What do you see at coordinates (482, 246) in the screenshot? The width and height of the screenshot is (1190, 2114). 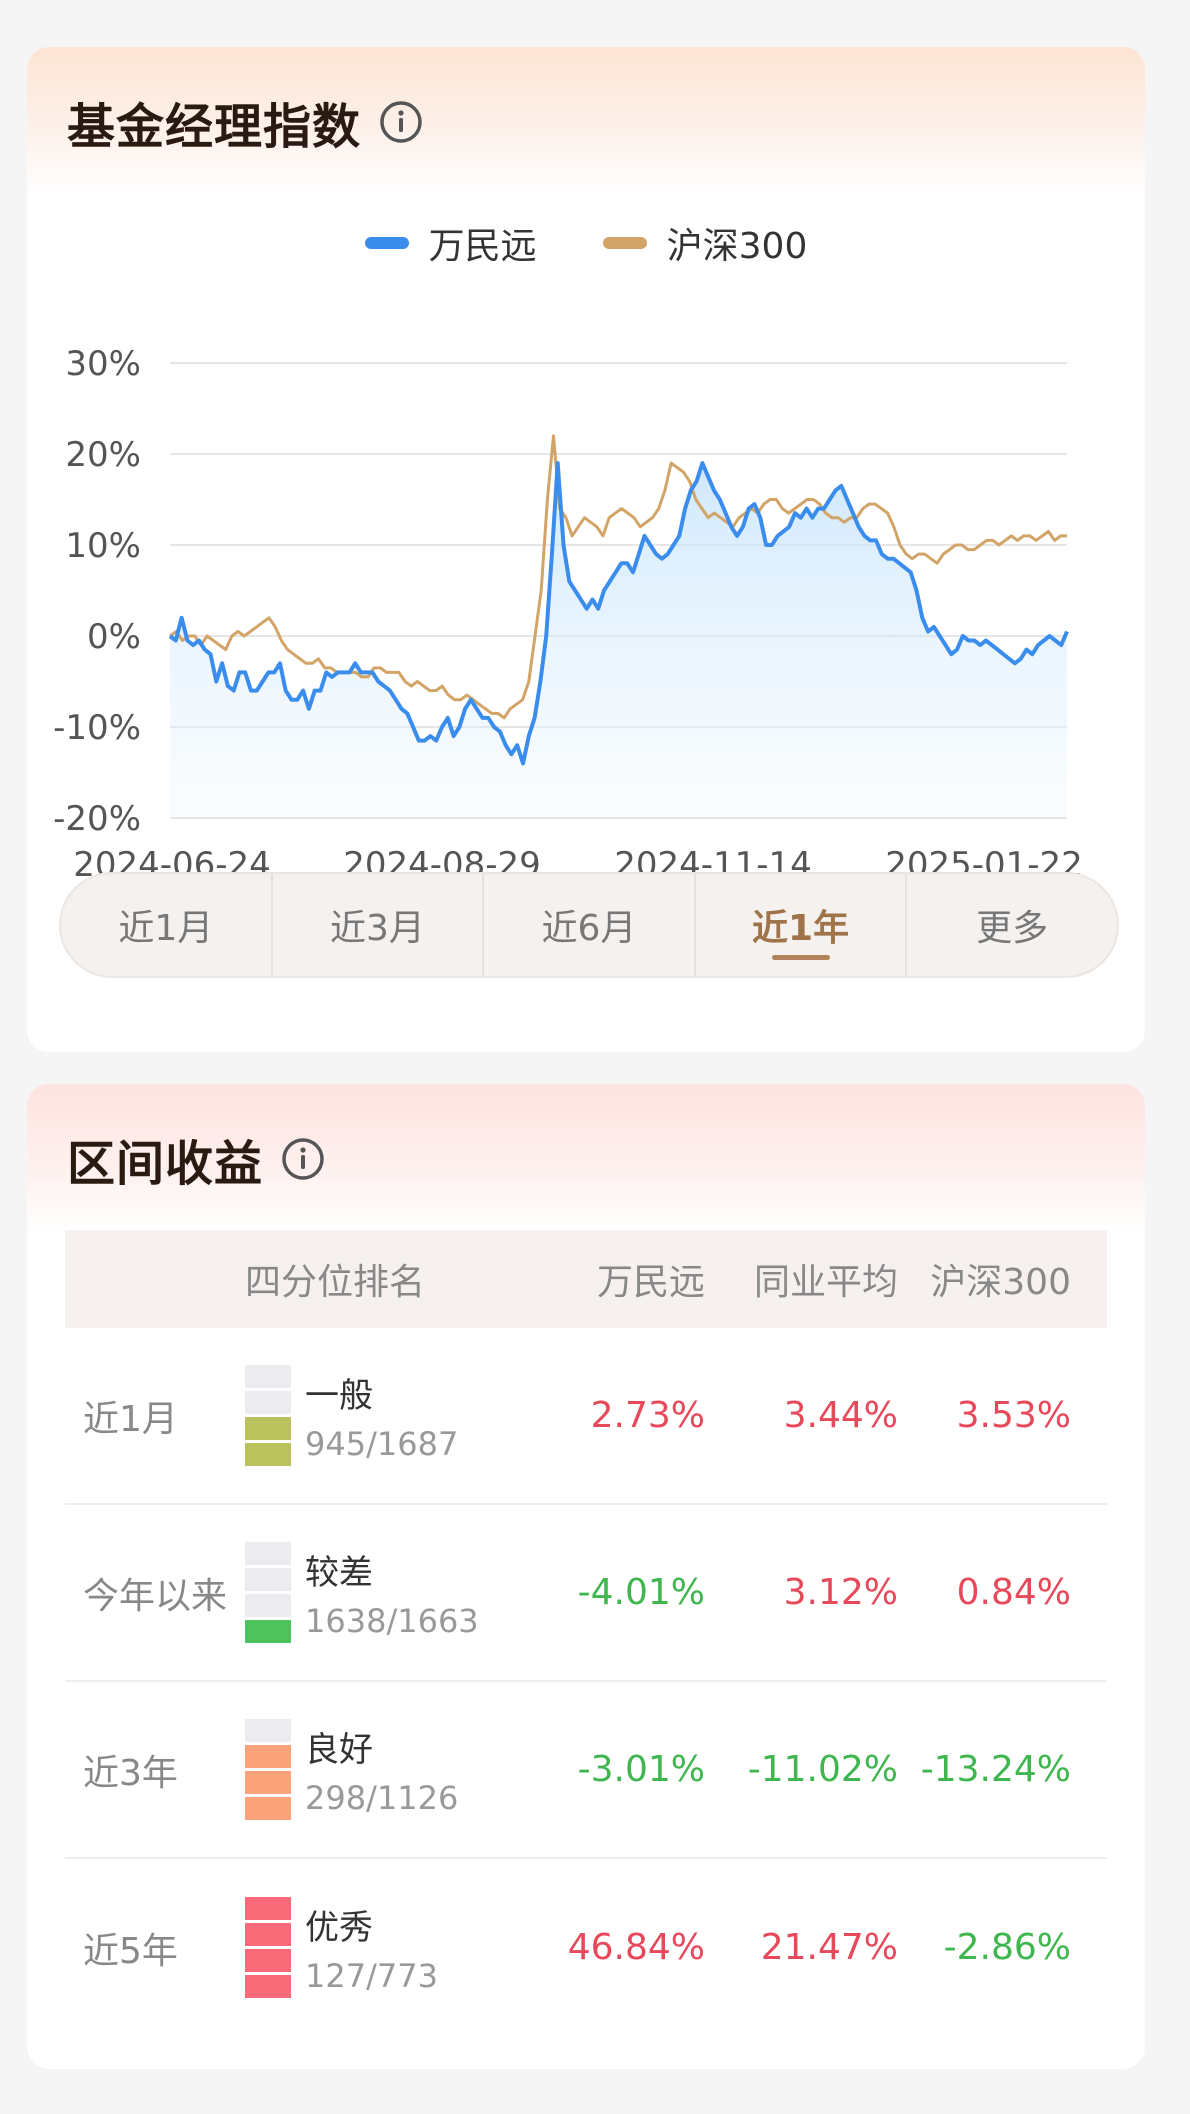 I see `legend-label-fund-manager: 万民远` at bounding box center [482, 246].